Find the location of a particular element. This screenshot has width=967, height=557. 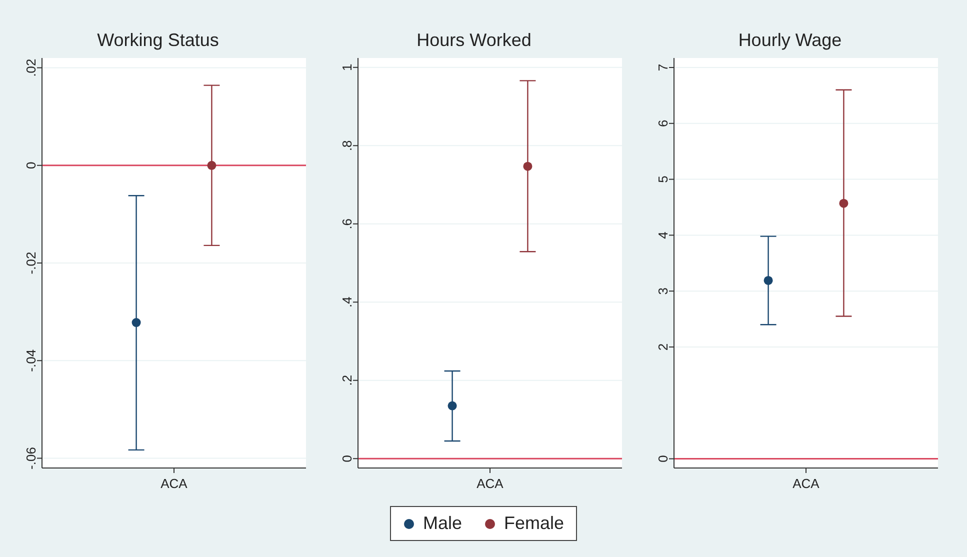

y-tick-label: .02 is located at coordinates (31, 67).